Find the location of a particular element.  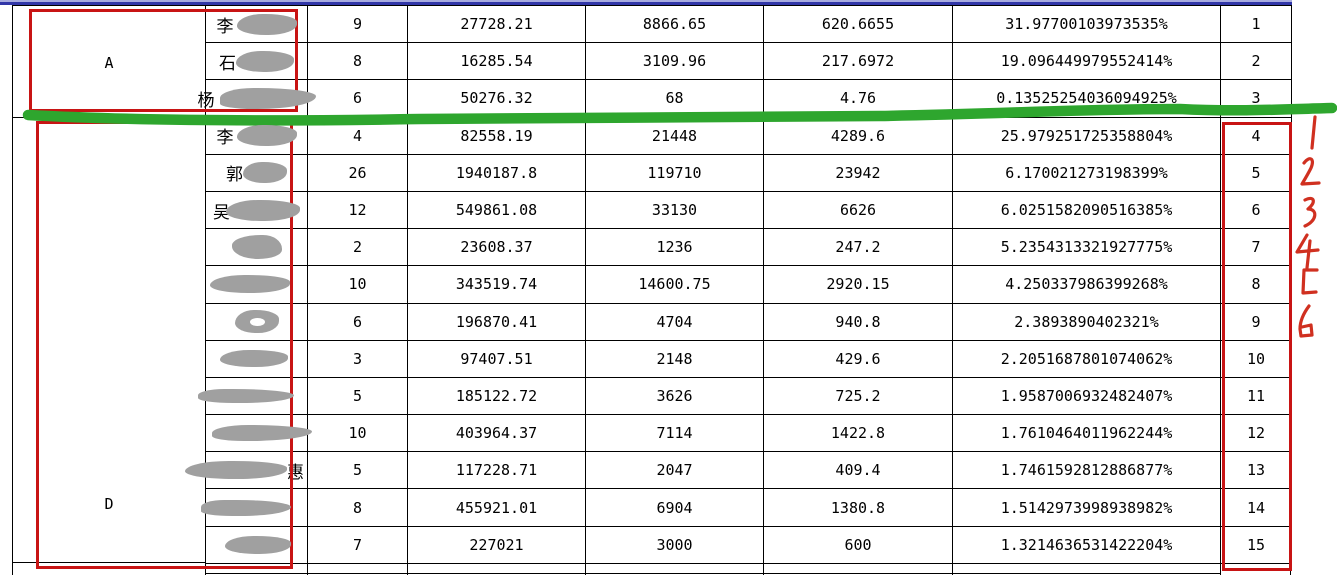

value1-cell: 549861.08 is located at coordinates (496, 210).